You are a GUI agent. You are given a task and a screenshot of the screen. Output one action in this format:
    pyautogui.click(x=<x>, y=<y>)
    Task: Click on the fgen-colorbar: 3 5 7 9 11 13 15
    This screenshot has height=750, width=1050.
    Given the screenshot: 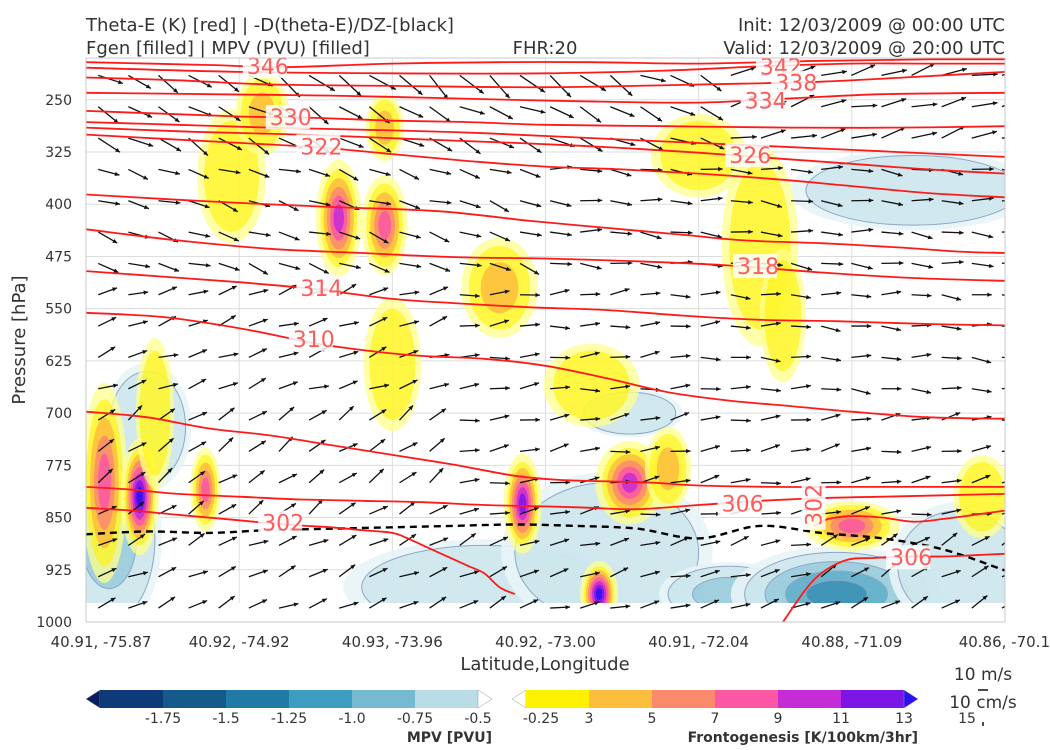 What is the action you would take?
    pyautogui.click(x=743, y=708)
    